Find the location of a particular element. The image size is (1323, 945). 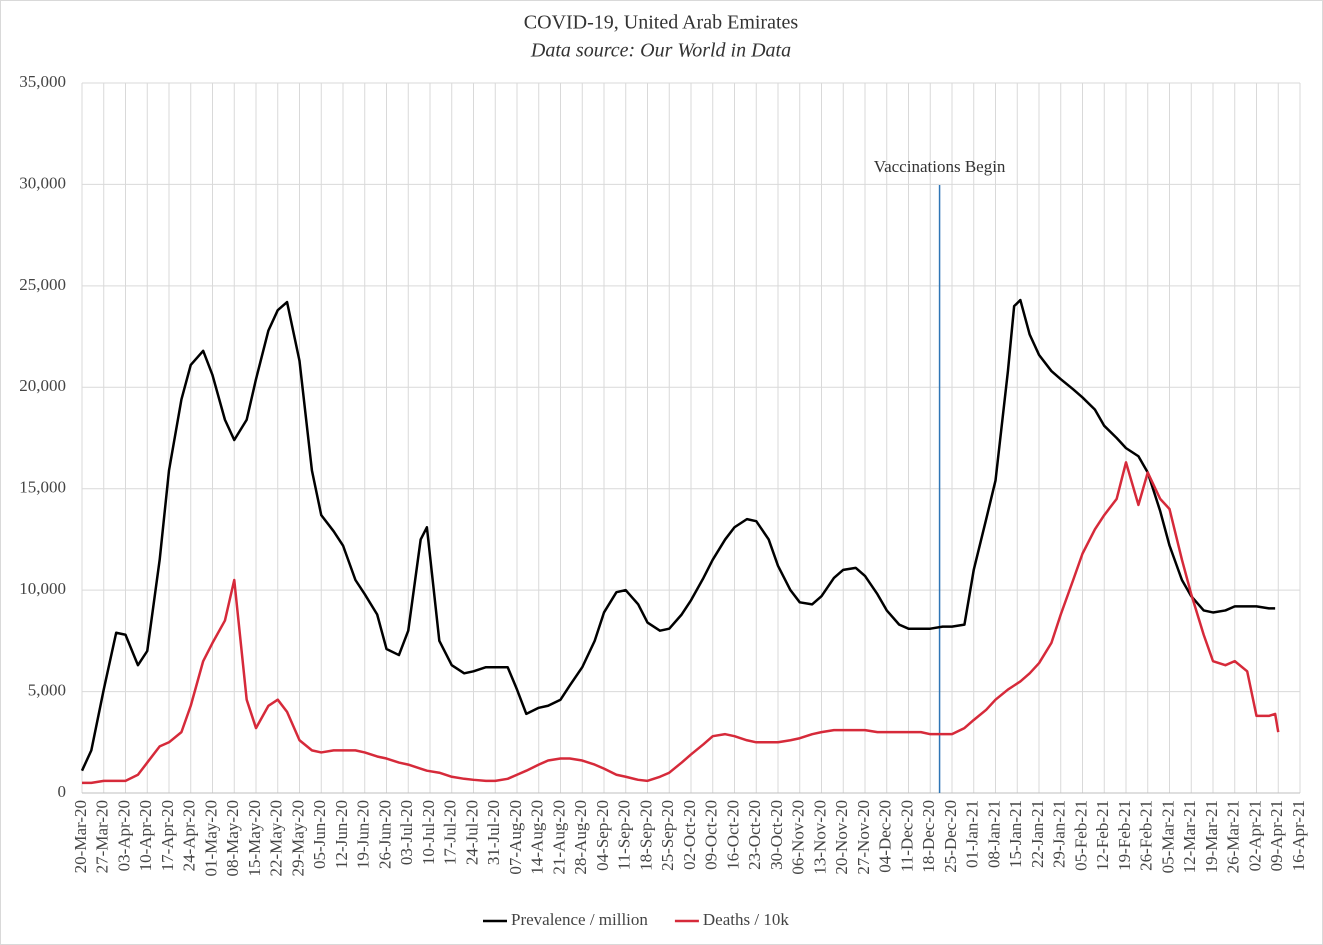

x-tick-label: 09-Oct-20 is located at coordinates (711, 835).